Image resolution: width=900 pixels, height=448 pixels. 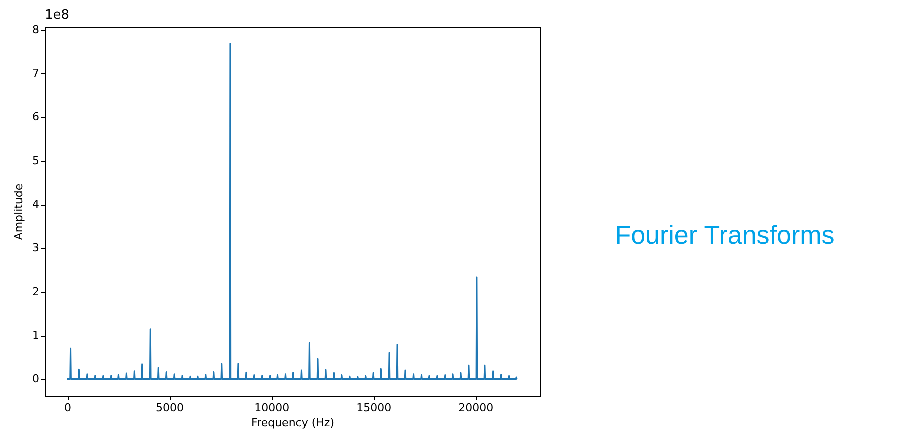 I want to click on x-tick-label: 0, so click(x=68, y=408).